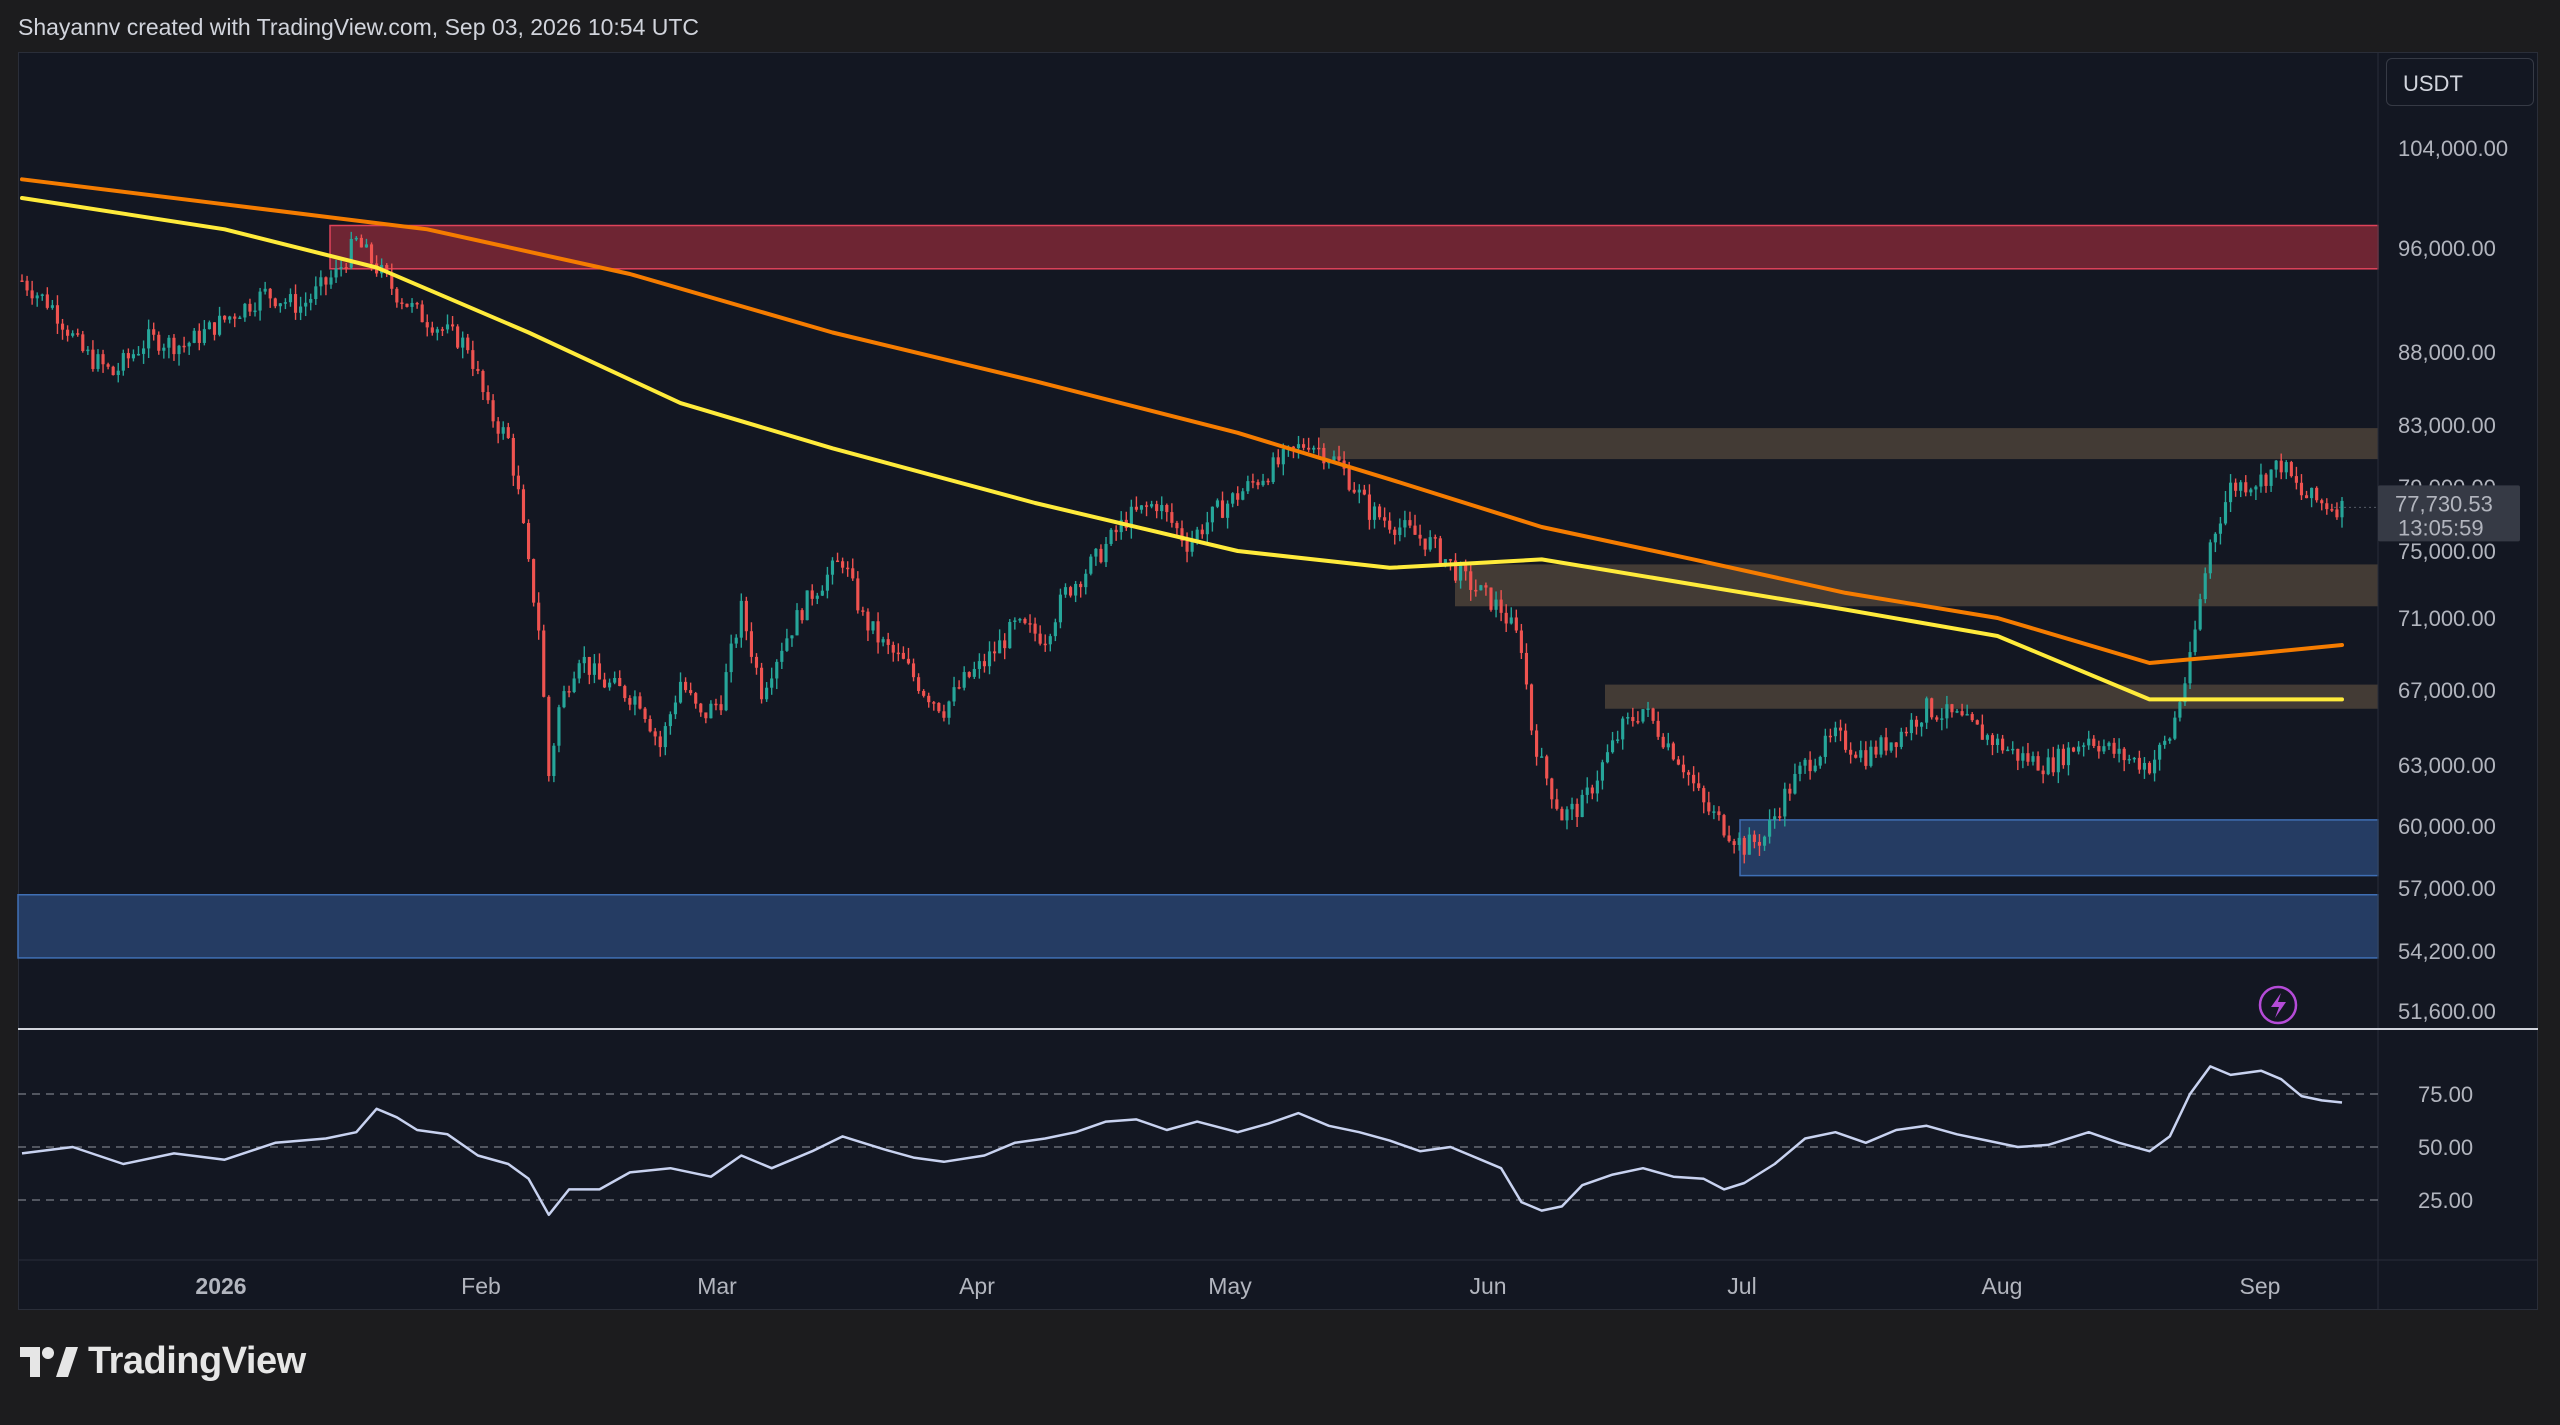 The image size is (2560, 1425). I want to click on tradingview-brand: TradingView, so click(163, 1361).